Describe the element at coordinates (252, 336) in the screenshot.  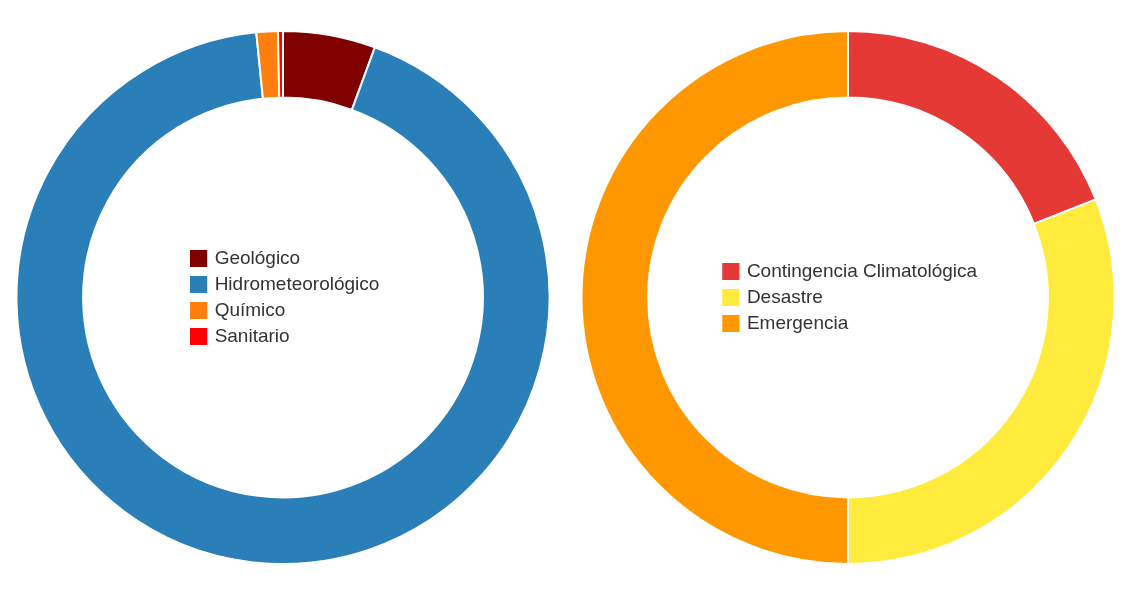
I see `legend-label: Sanitario` at that location.